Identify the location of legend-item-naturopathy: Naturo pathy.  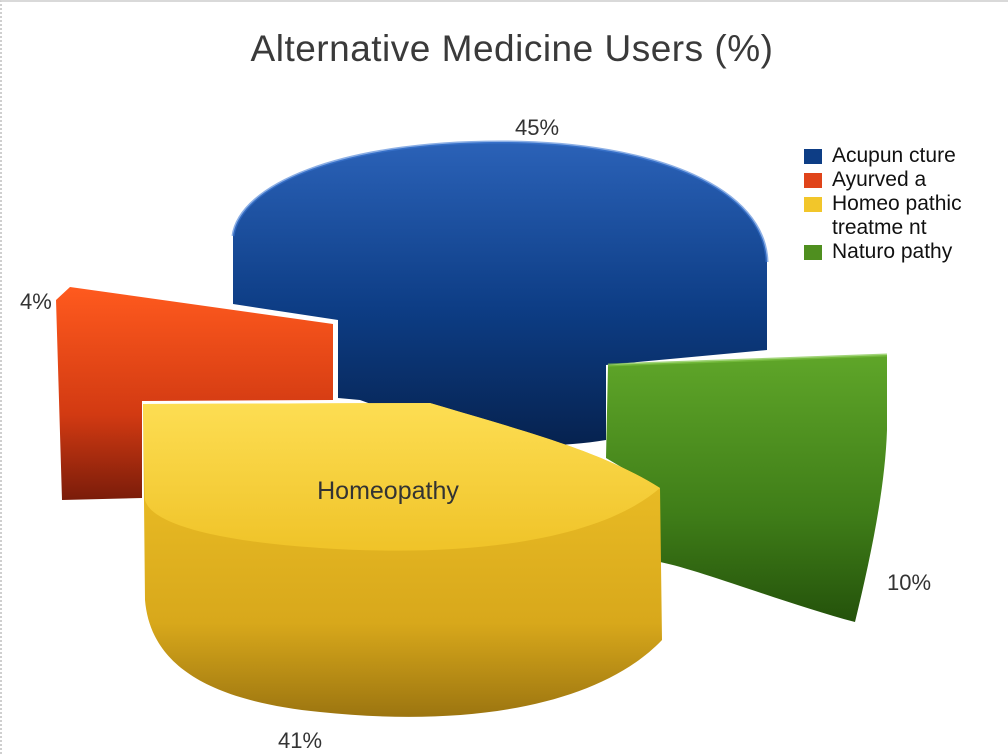
(906, 252).